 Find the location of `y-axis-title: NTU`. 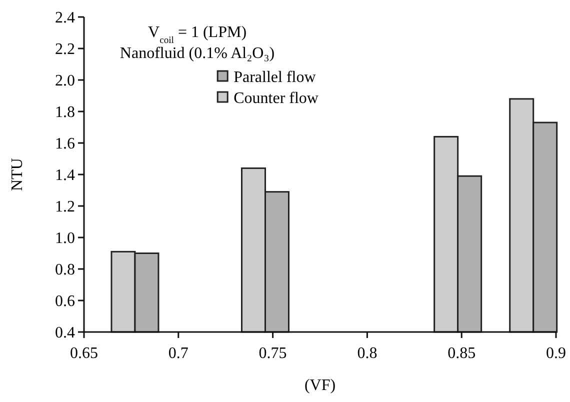

y-axis-title: NTU is located at coordinates (17, 174).